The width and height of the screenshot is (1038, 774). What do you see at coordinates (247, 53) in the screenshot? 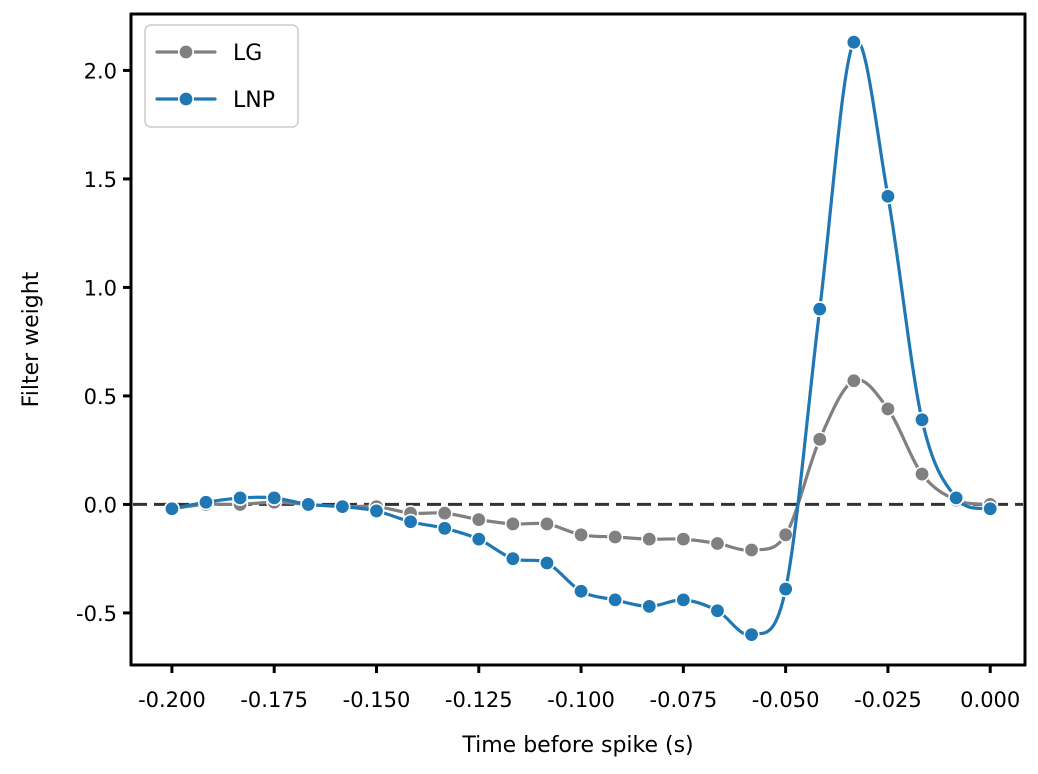
I see `legend-label-lg: LG` at bounding box center [247, 53].